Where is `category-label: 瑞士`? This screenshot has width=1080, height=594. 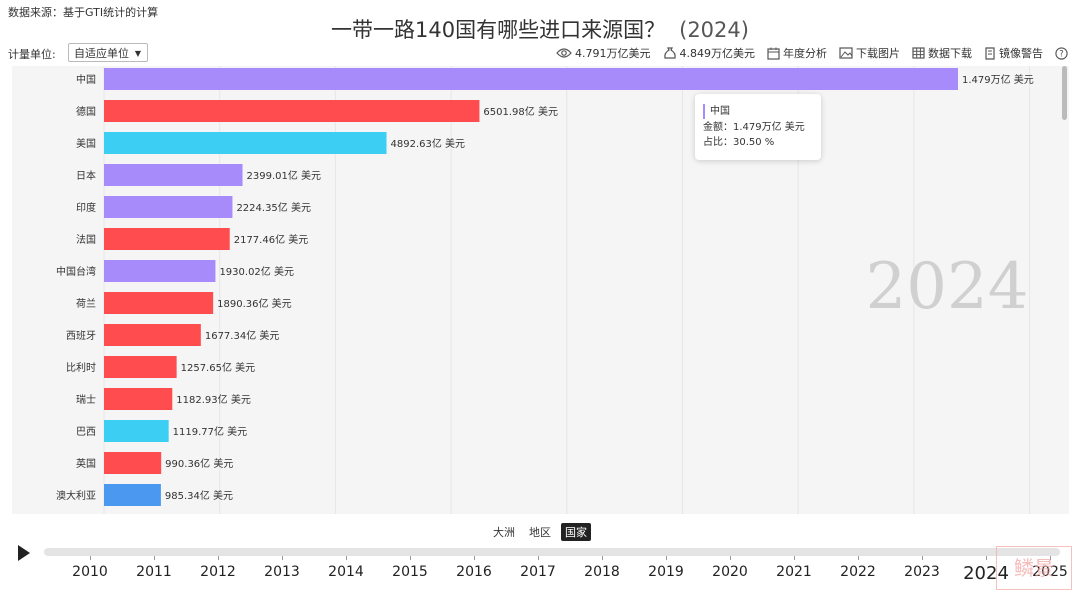 category-label: 瑞士 is located at coordinates (86, 399).